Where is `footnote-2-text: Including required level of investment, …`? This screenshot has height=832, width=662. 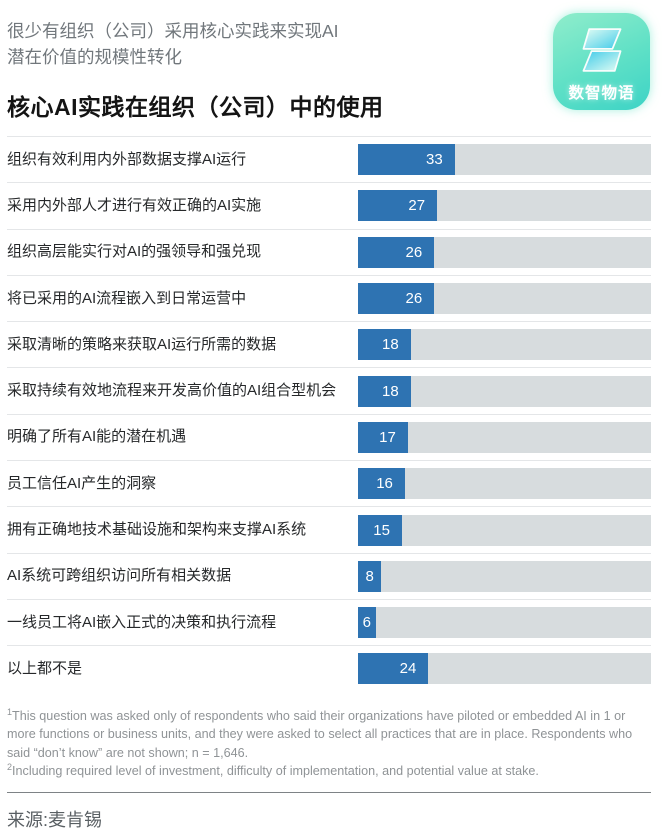 footnote-2-text: Including required level of investment, … is located at coordinates (275, 771).